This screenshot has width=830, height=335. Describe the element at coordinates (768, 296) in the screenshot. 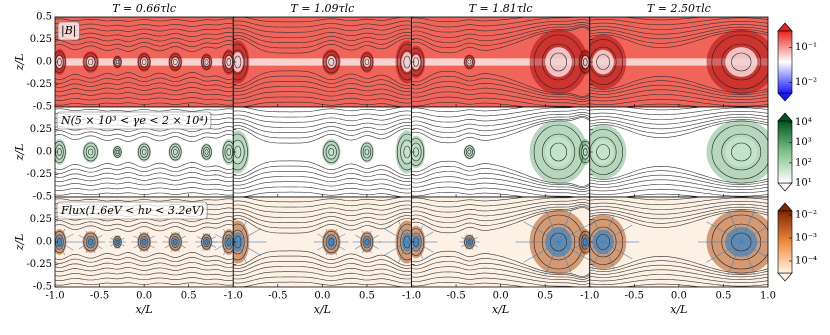

I see `x-tick-label: 1.0` at that location.